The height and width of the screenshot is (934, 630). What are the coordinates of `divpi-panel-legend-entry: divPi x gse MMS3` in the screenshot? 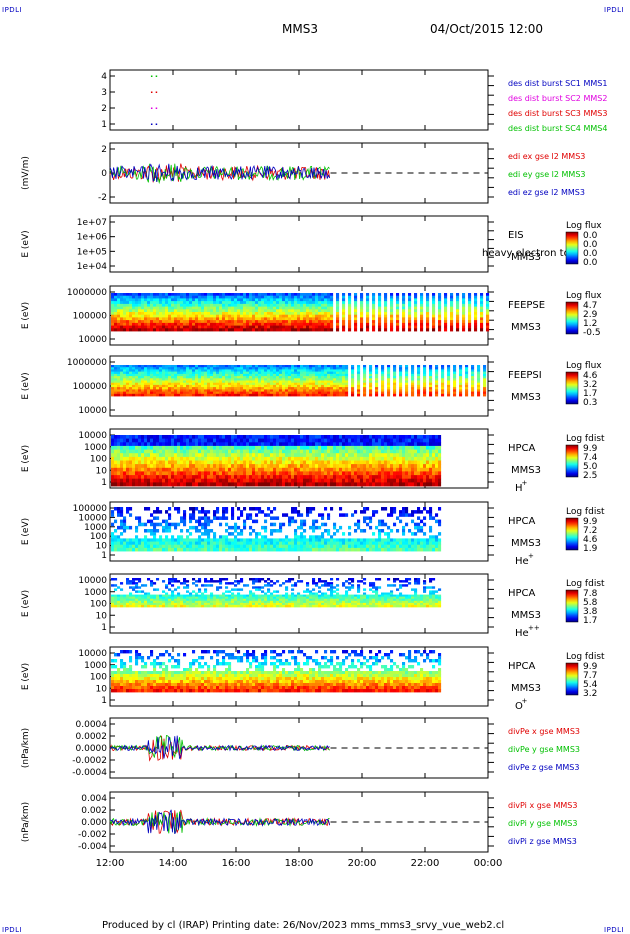 It's located at (542, 805).